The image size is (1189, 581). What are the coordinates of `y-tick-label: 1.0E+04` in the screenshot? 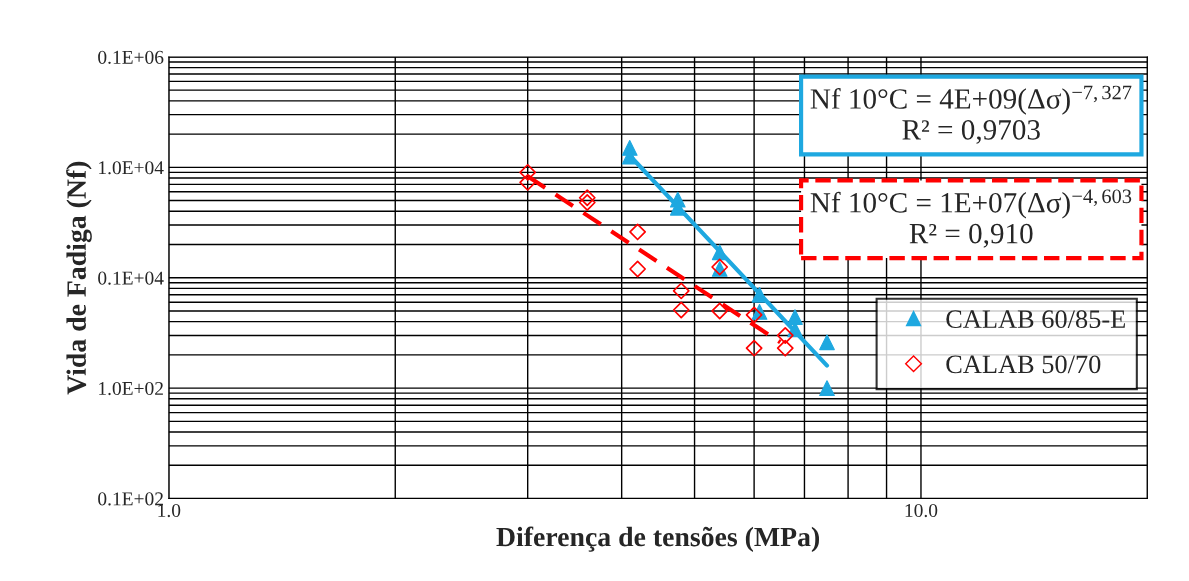 It's located at (131, 168).